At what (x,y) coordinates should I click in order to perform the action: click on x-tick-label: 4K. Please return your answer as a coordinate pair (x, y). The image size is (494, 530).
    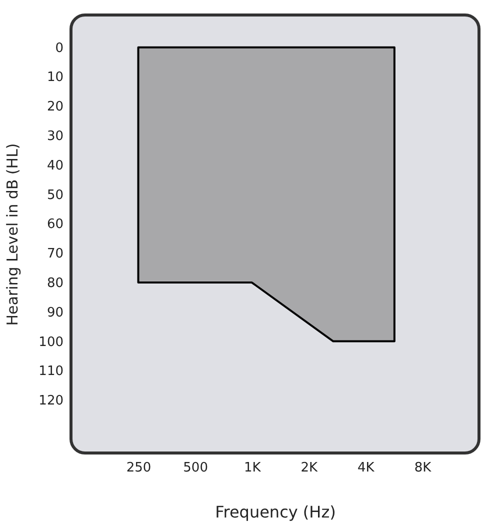
    Looking at the image, I should click on (366, 468).